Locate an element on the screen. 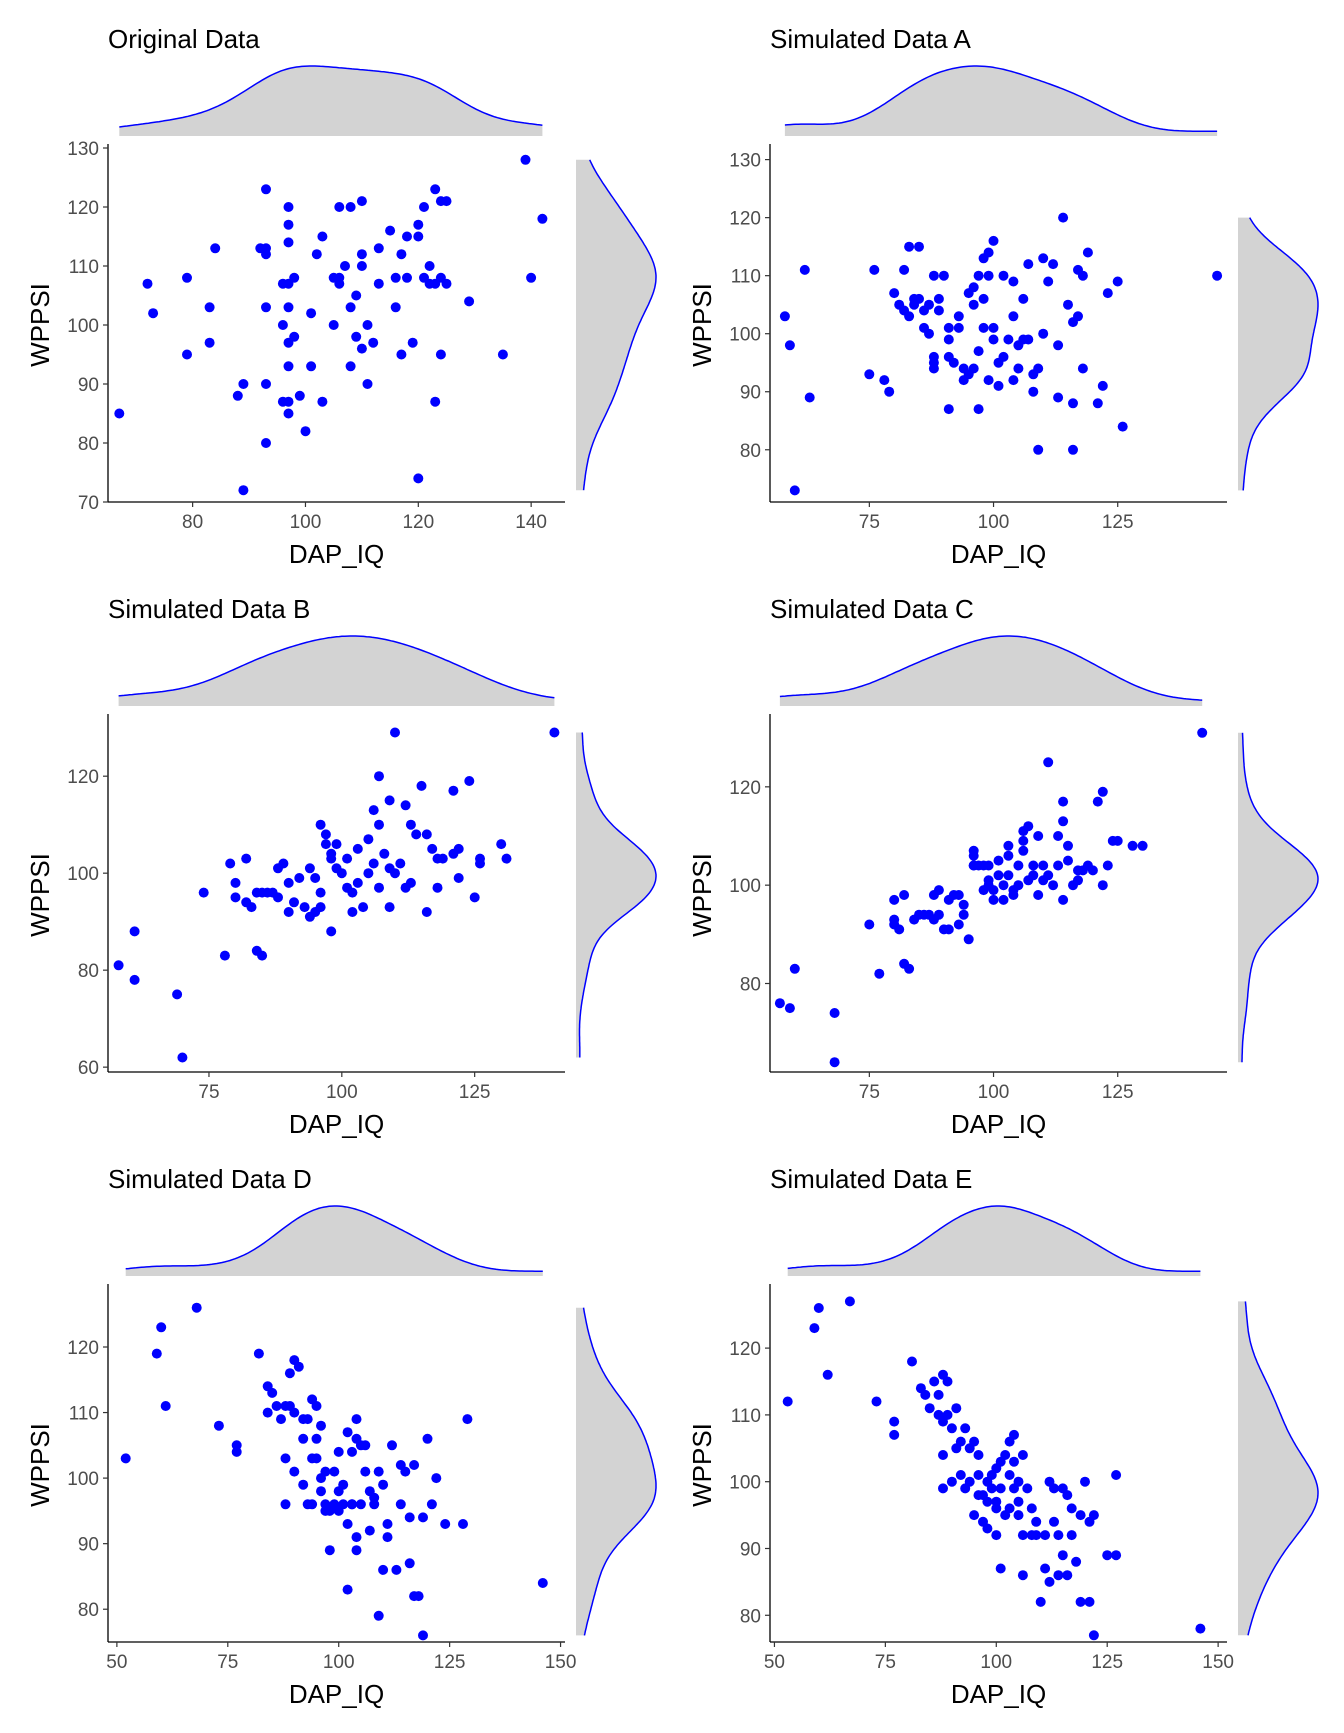 The width and height of the screenshot is (1344, 1733). y-density-fill is located at coordinates (616, 325).